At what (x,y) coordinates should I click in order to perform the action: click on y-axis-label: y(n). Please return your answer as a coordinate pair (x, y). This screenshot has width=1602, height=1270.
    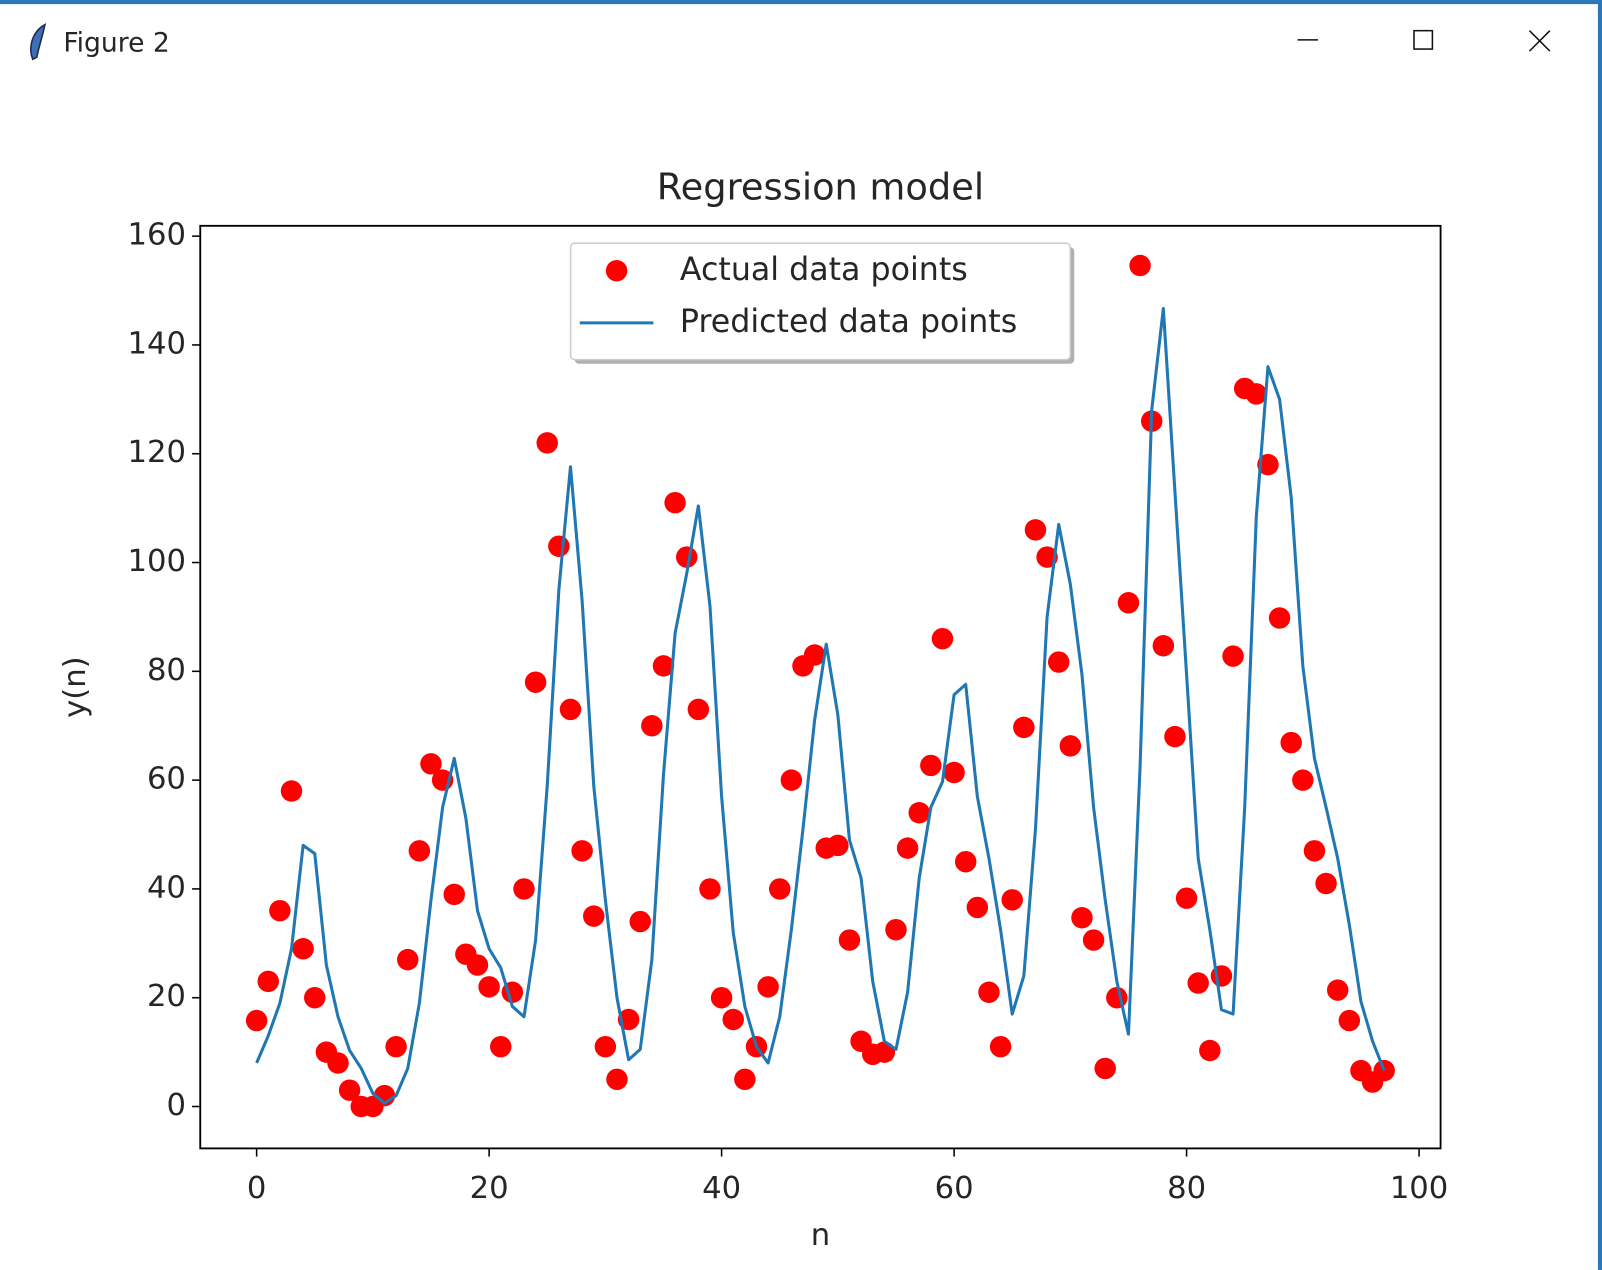
    Looking at the image, I should click on (75, 686).